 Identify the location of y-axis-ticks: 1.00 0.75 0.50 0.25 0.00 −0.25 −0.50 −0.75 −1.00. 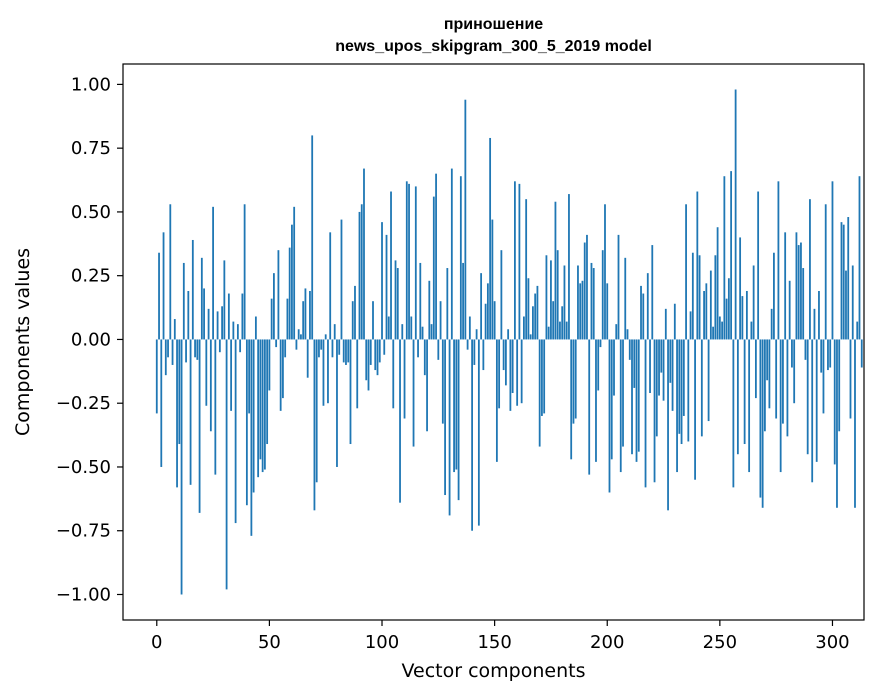
(89, 339).